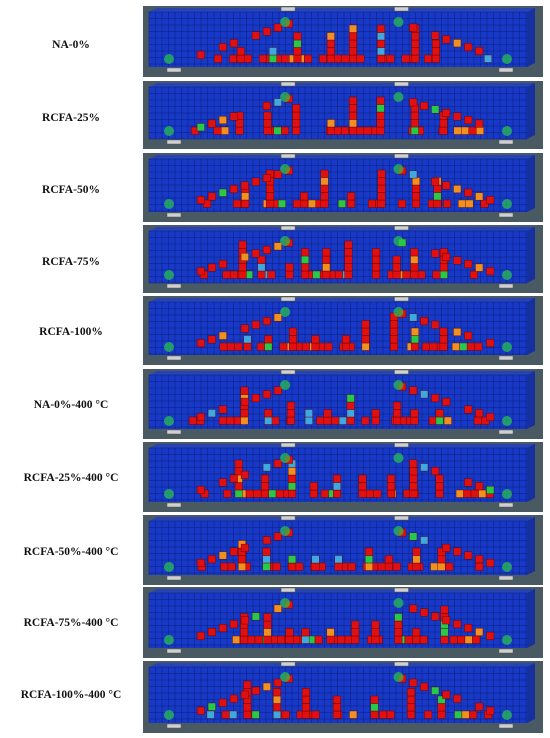  Describe the element at coordinates (531, 326) in the screenshot. I see `beam-side-face` at that location.